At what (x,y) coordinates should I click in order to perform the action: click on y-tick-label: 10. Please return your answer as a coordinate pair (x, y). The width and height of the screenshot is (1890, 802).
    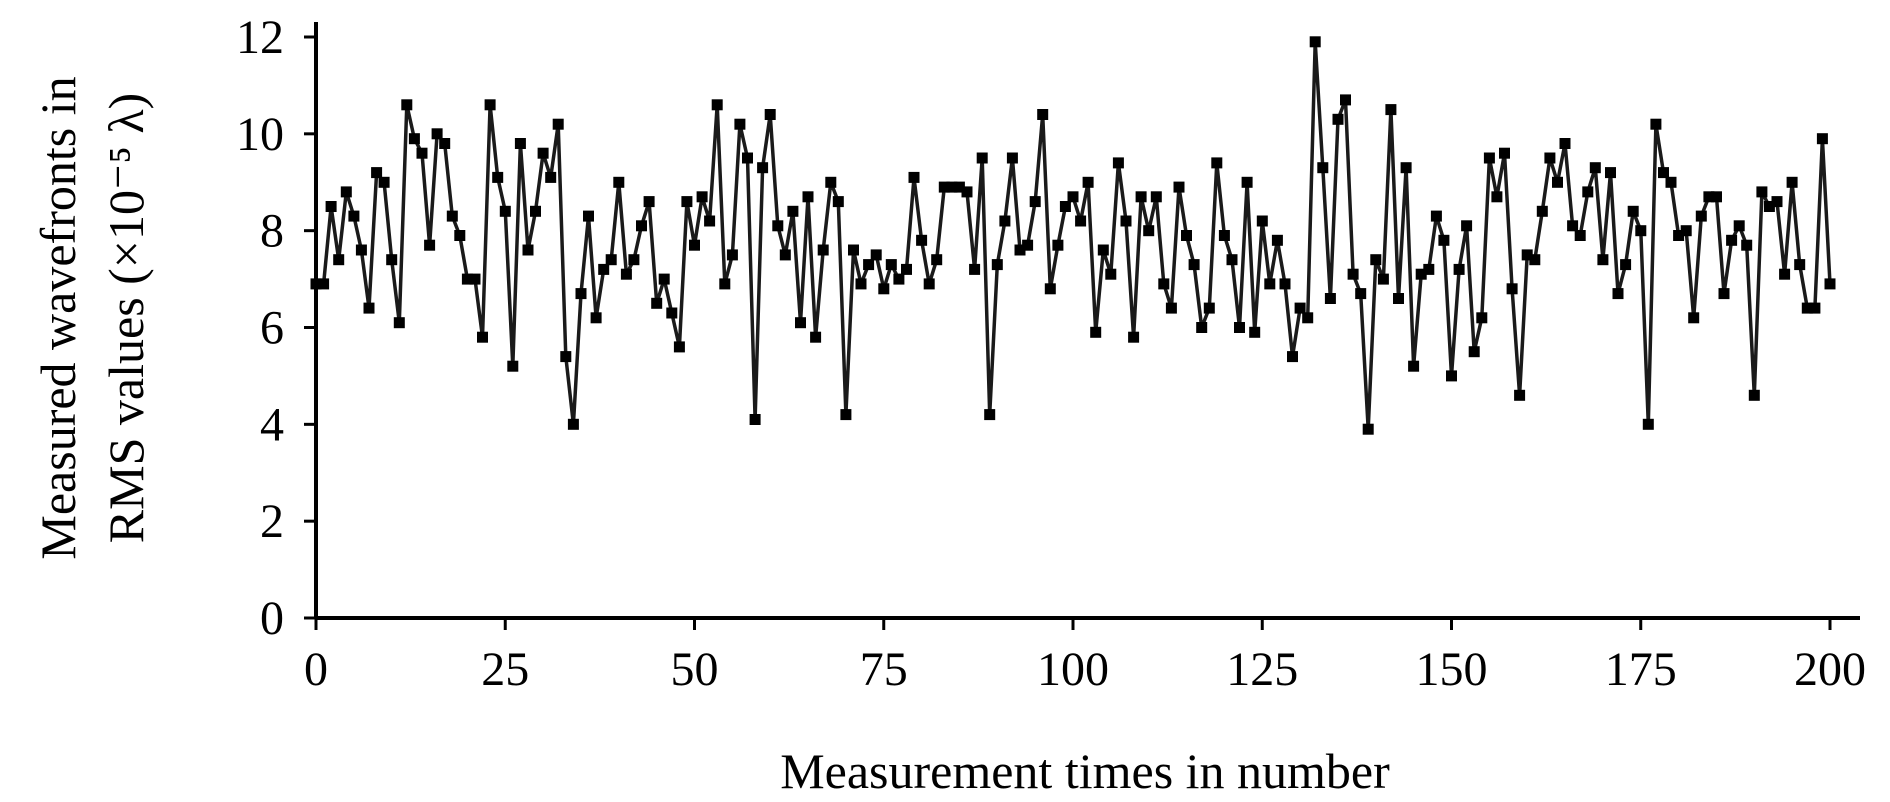
    Looking at the image, I should click on (260, 134).